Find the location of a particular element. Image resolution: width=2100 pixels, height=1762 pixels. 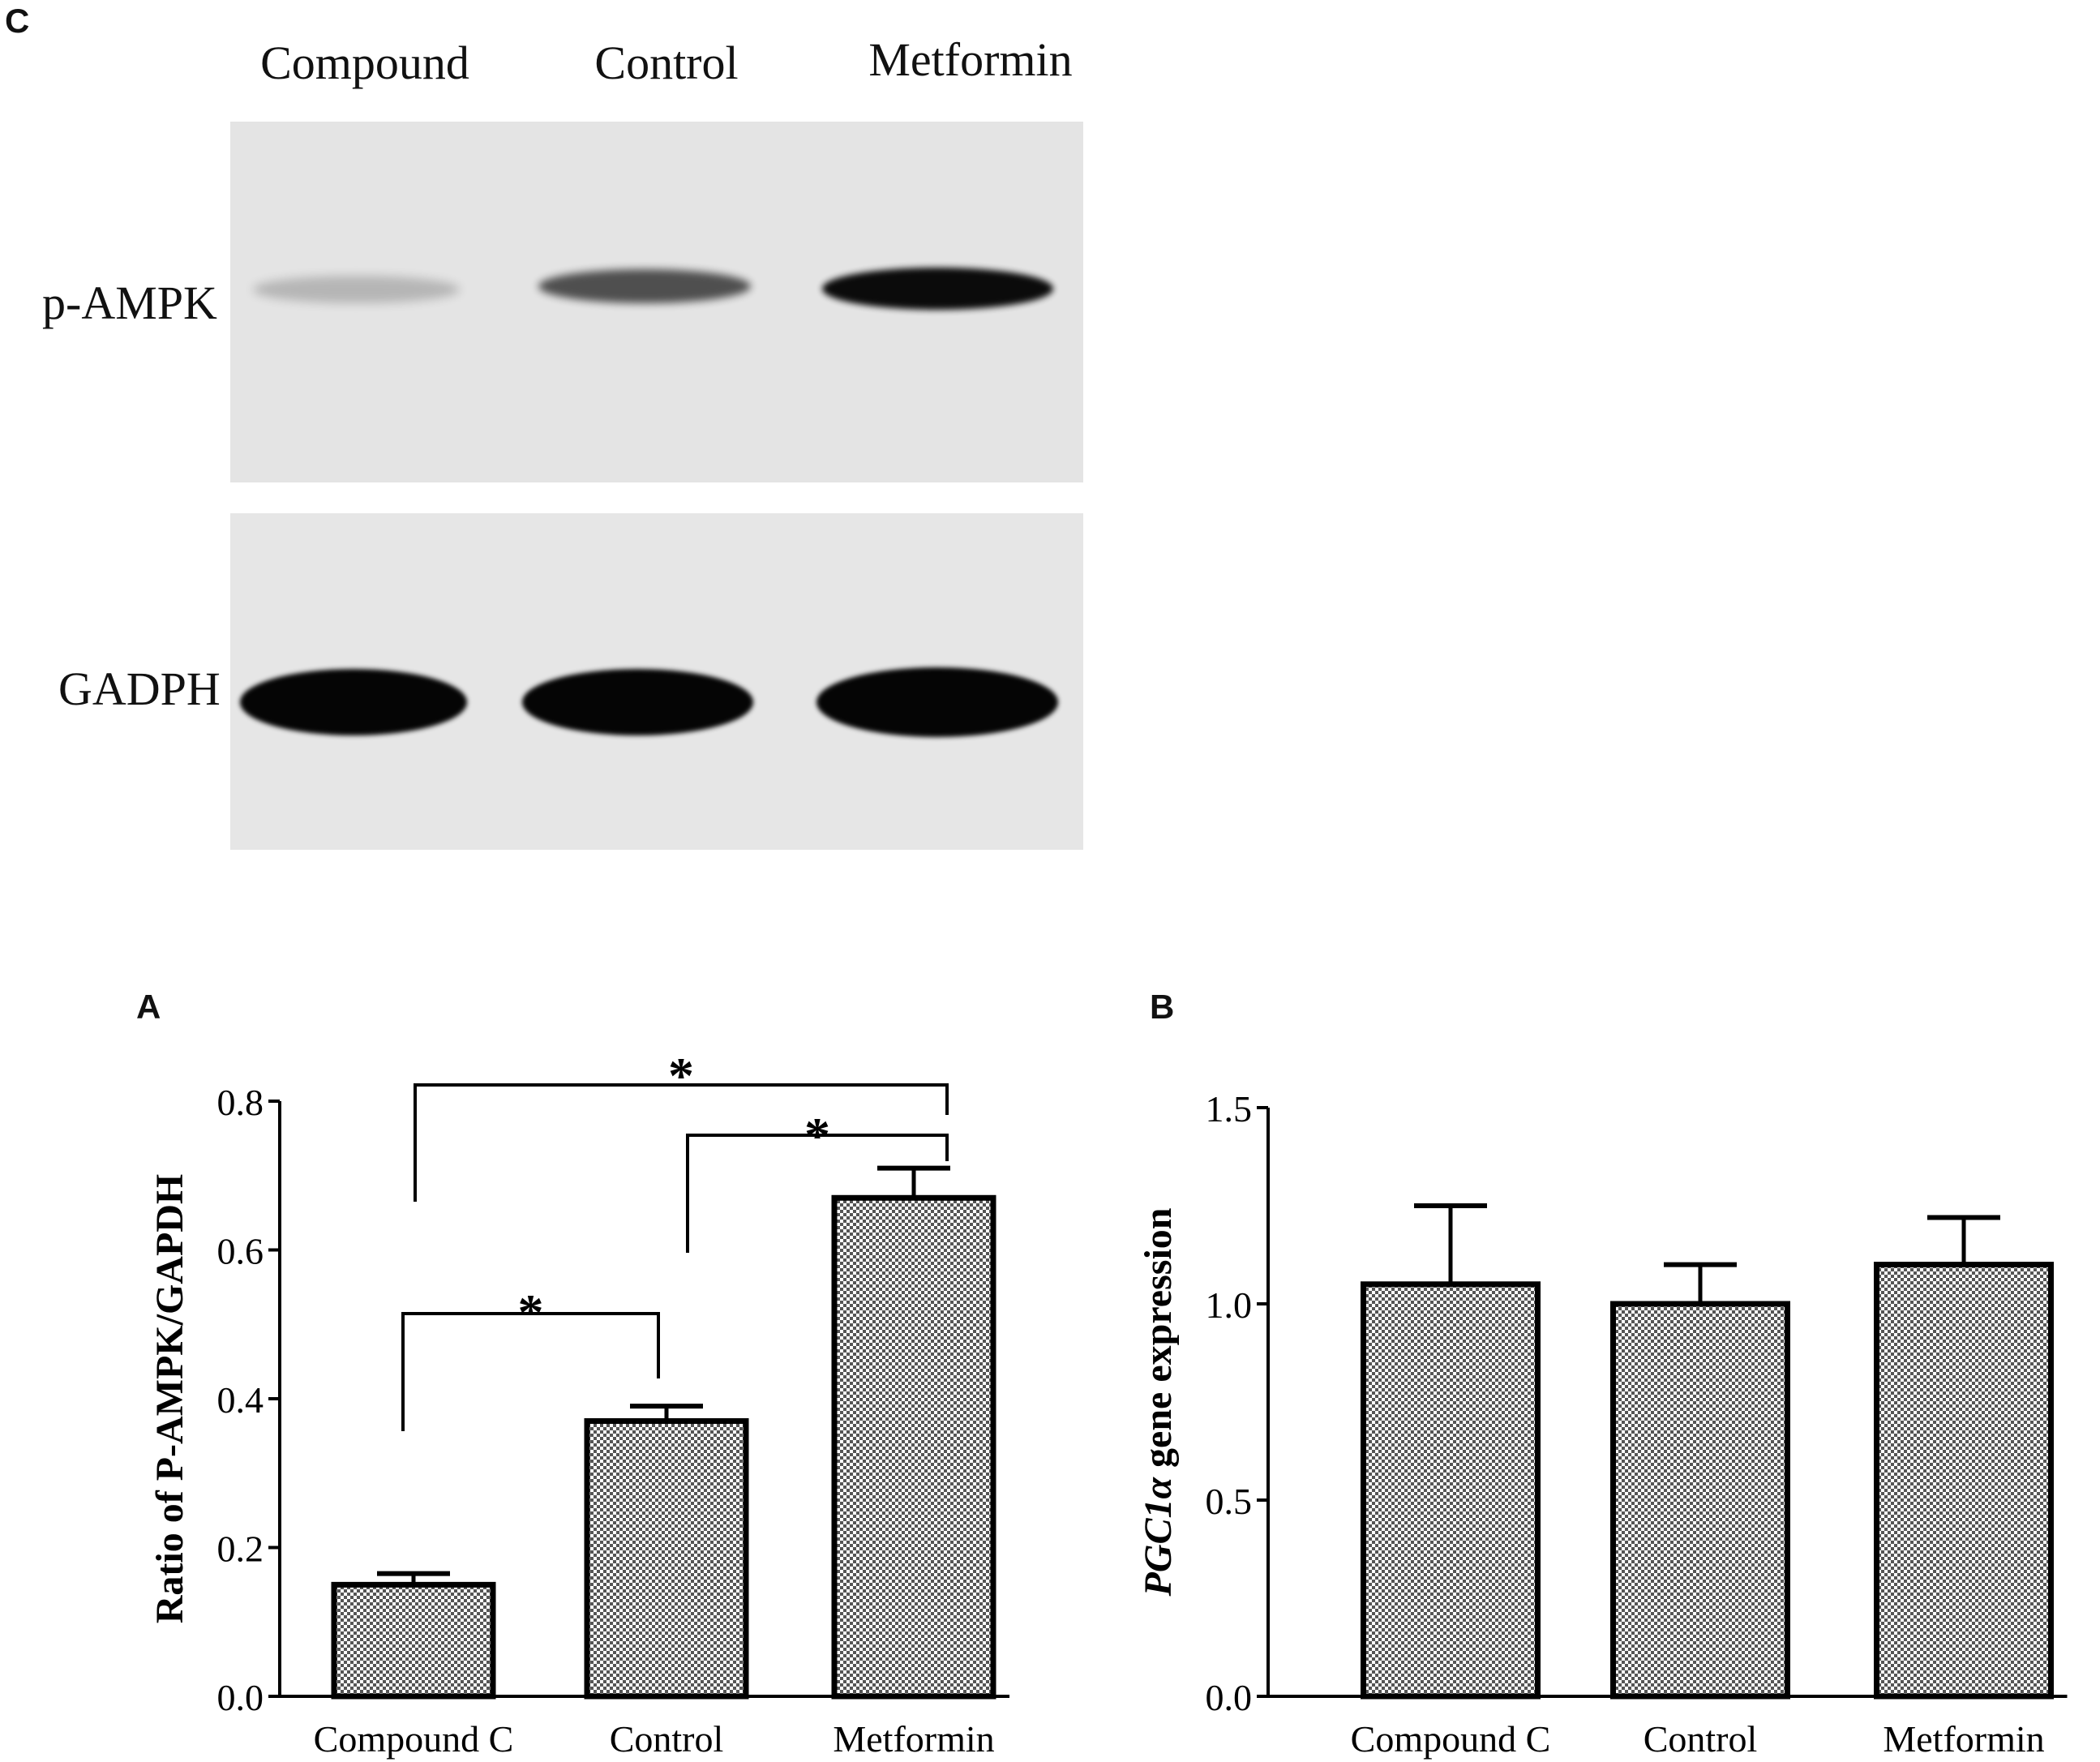

blot-gadph is located at coordinates (657, 681).